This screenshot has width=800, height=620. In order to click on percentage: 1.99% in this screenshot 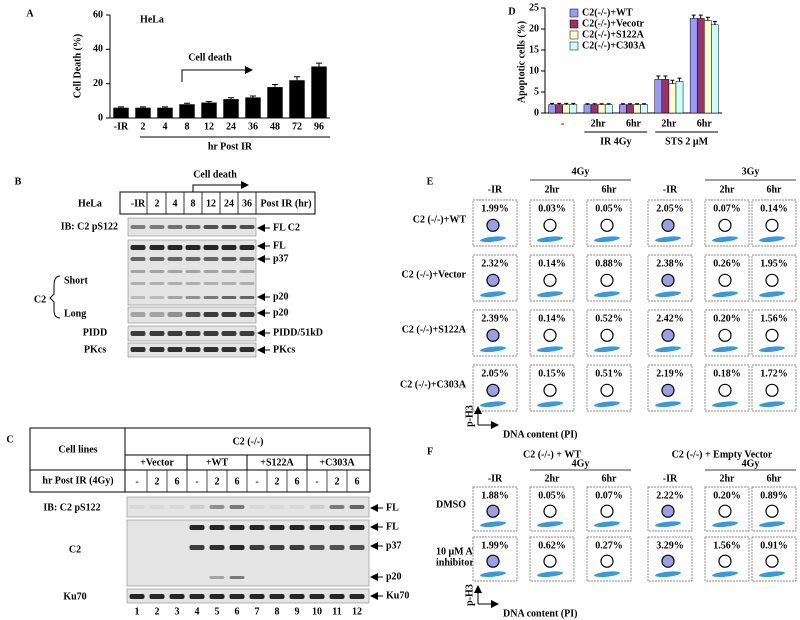, I will do `click(495, 208)`.